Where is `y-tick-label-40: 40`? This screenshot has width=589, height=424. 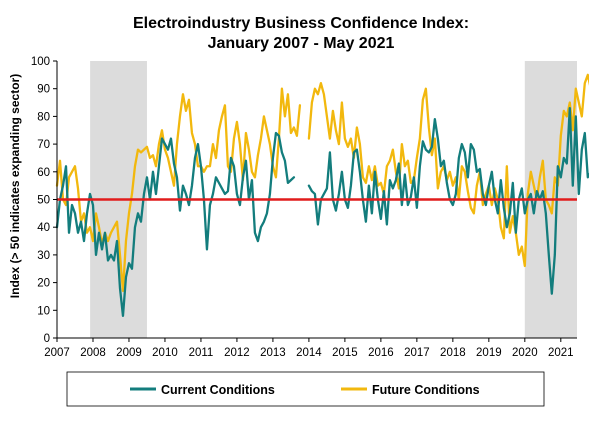
y-tick-label-40: 40 is located at coordinates (43, 228).